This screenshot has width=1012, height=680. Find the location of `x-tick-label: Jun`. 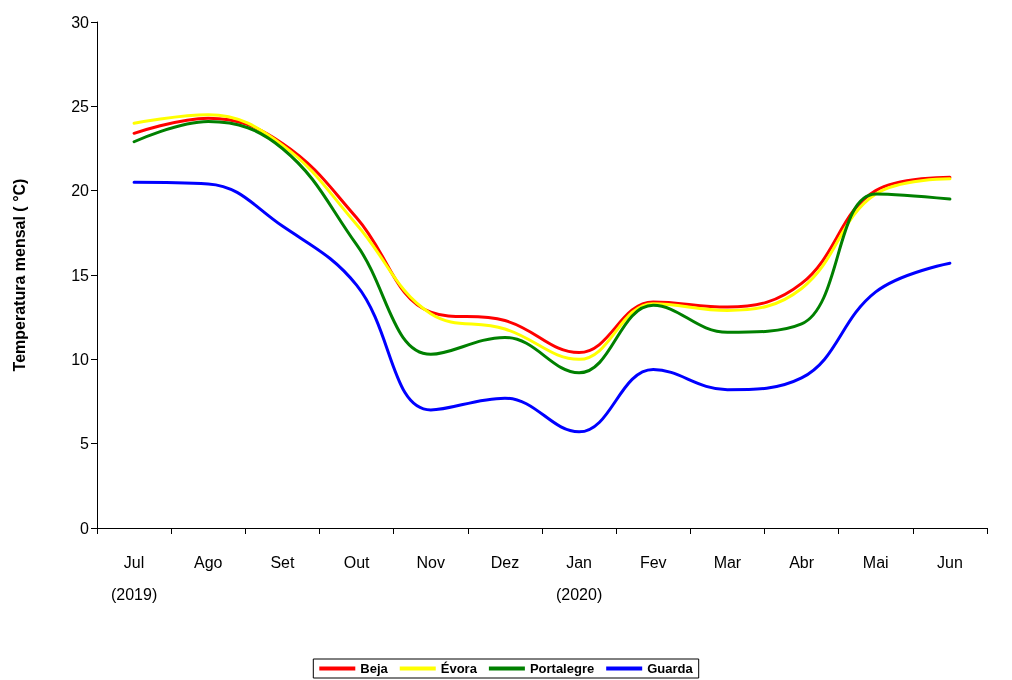

x-tick-label: Jun is located at coordinates (950, 562).